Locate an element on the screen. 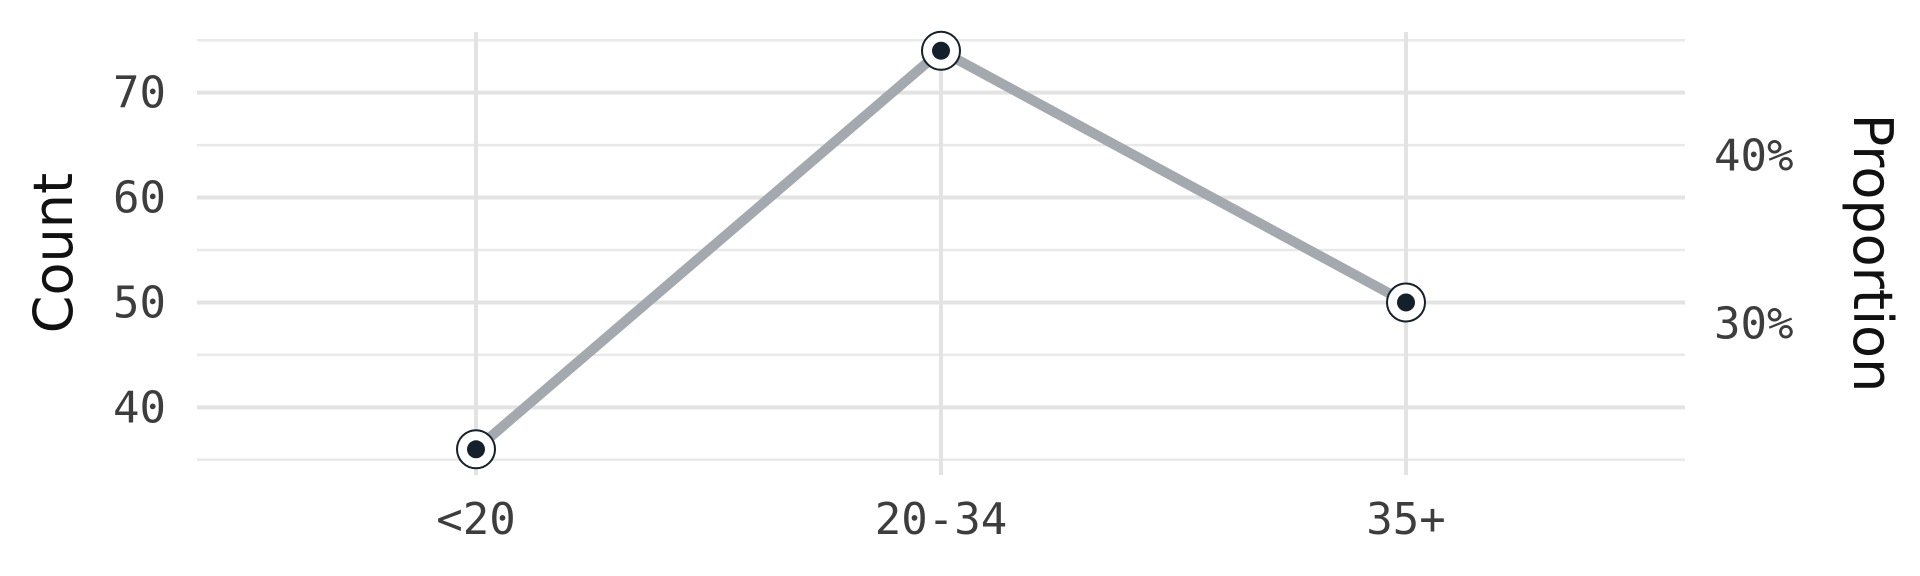  x-tick-label: <20 is located at coordinates (475, 519).